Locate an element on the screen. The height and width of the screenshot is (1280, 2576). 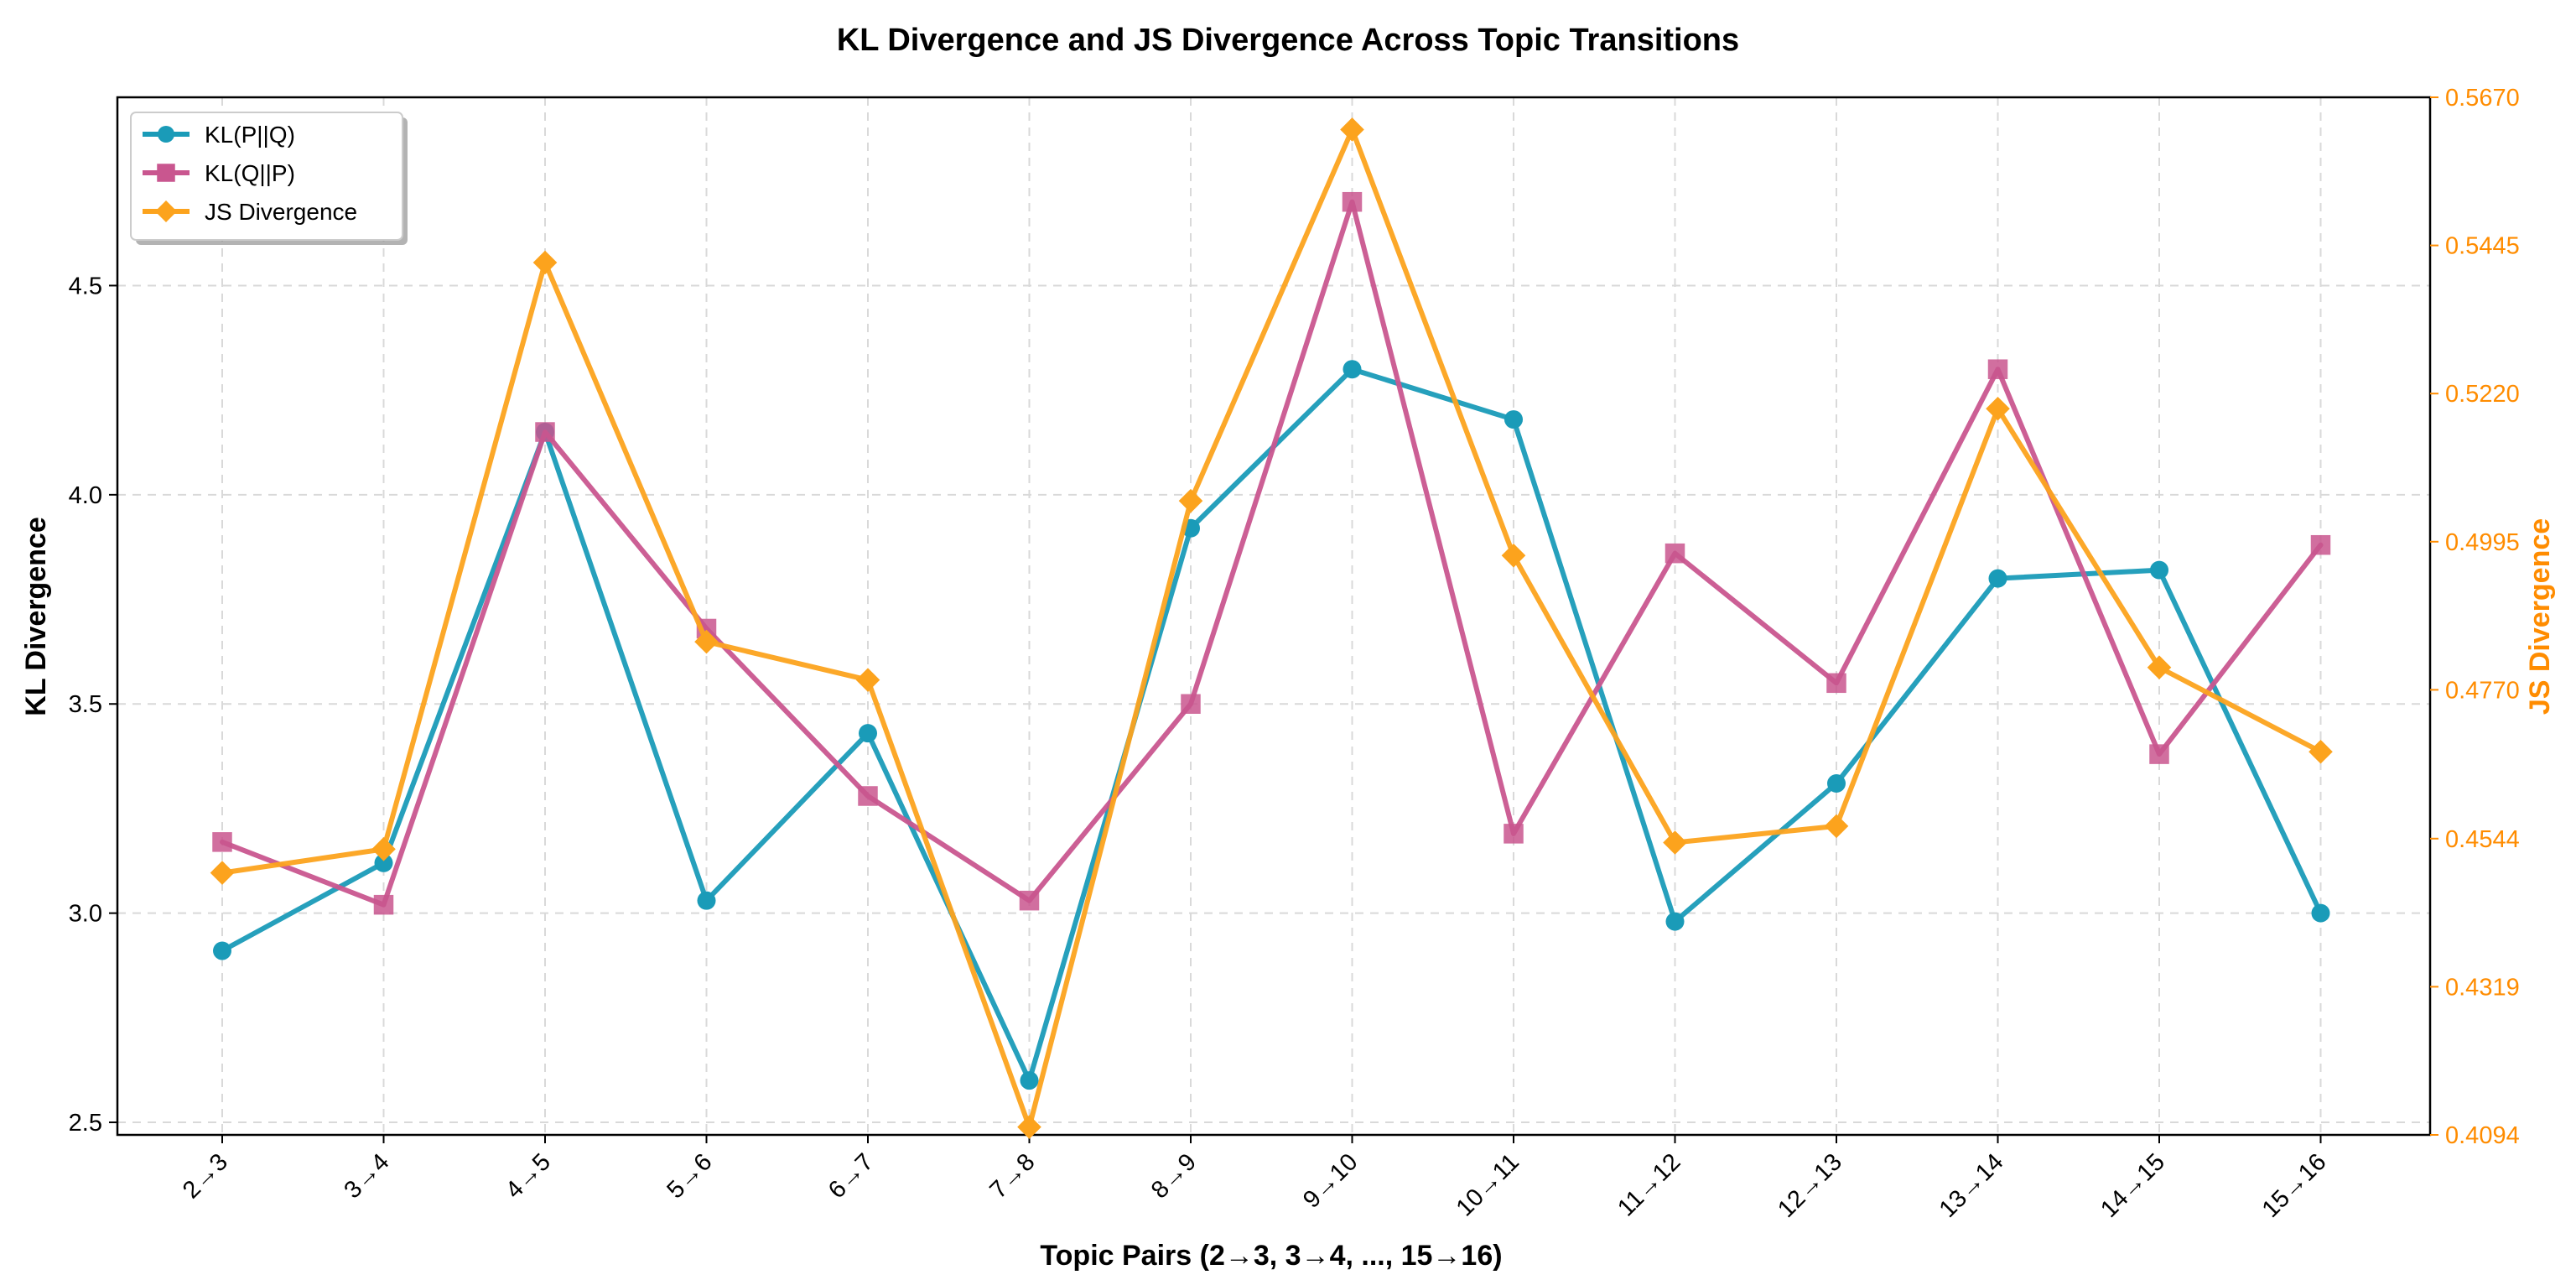
legend: KL(P||Q) KL(Q||P) JS Divergence is located at coordinates (269, 178).